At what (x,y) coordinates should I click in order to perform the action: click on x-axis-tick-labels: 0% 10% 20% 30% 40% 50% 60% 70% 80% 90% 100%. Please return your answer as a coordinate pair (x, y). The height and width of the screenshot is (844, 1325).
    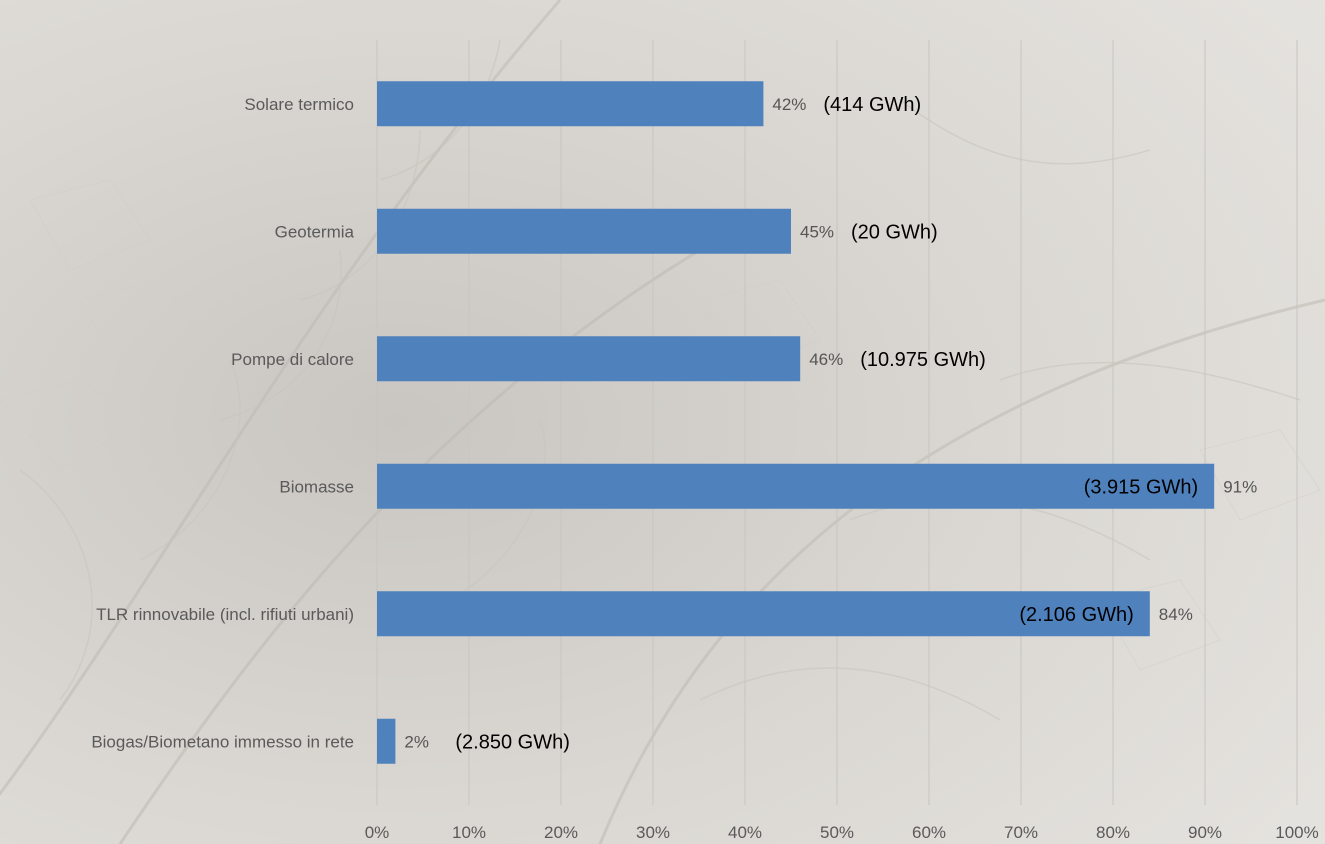
    Looking at the image, I should click on (842, 832).